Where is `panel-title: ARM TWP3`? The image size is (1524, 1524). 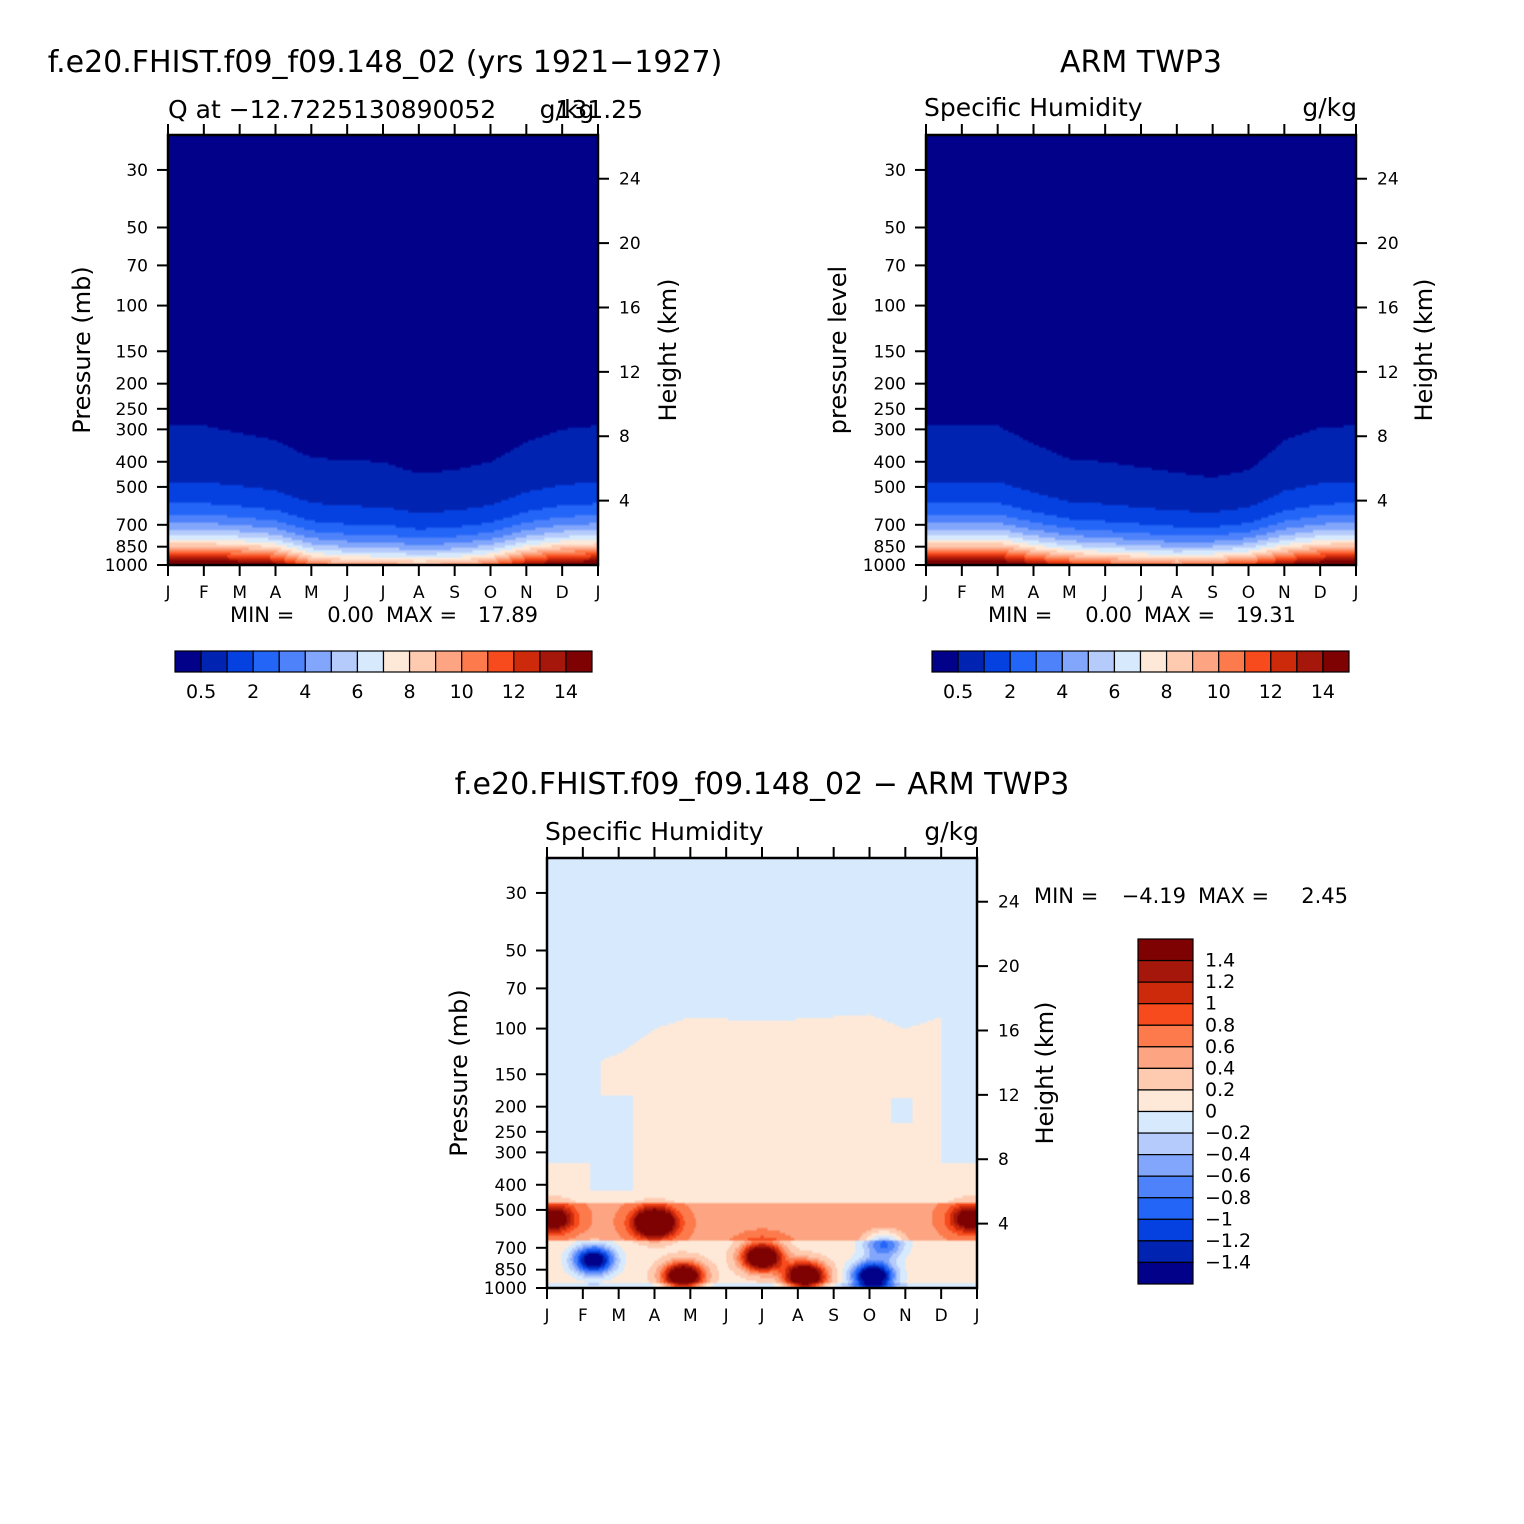
panel-title: ARM TWP3 is located at coordinates (1141, 62).